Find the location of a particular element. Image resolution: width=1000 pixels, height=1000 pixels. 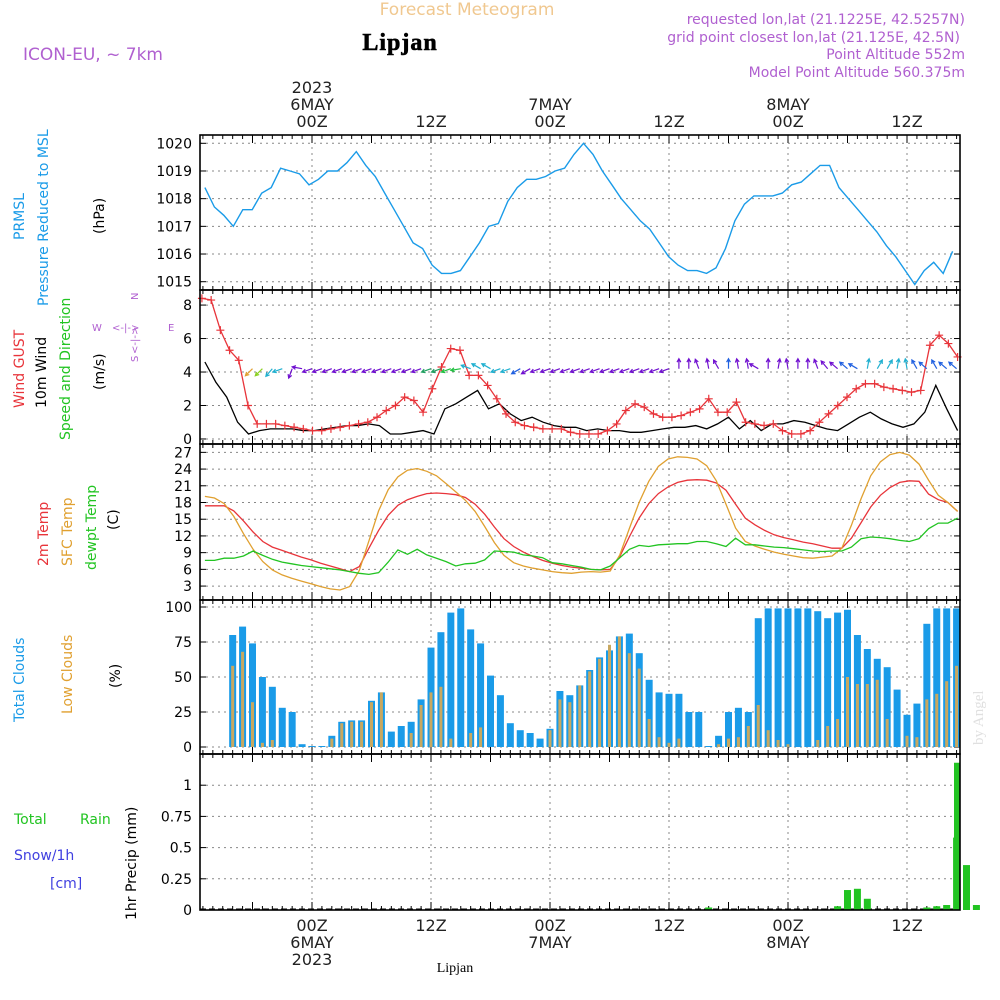

top-axis-label: 6MAY is located at coordinates (312, 104).